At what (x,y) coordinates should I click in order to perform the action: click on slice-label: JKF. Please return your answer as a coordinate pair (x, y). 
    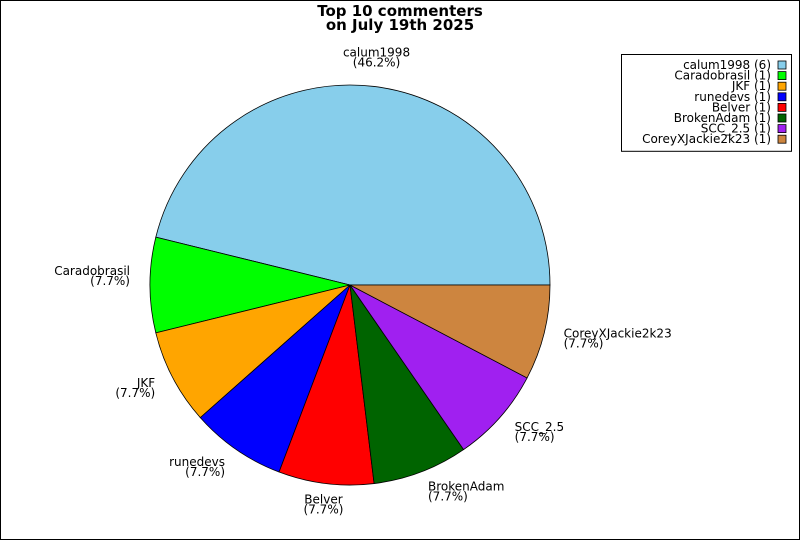
    Looking at the image, I should click on (145, 383).